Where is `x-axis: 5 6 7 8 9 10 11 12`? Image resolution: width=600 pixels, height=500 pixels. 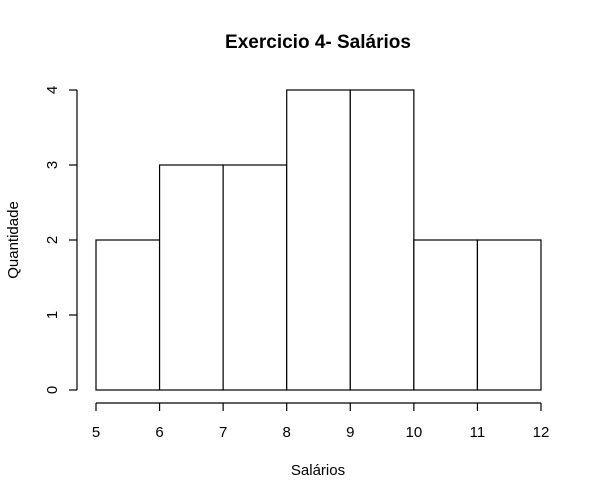
x-axis: 5 6 7 8 9 10 11 12 is located at coordinates (321, 421).